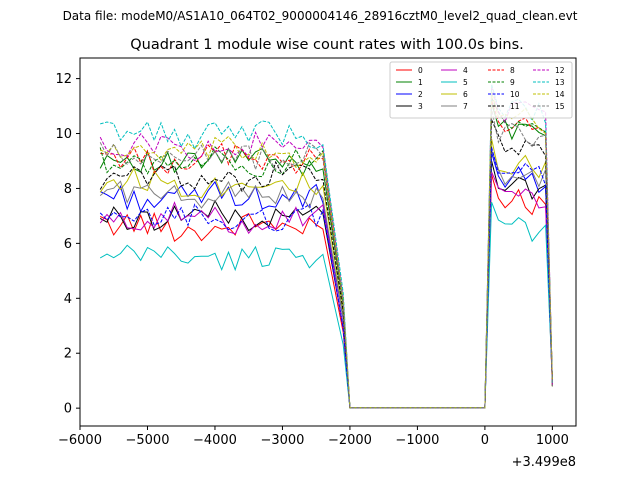  What do you see at coordinates (552, 440) in the screenshot?
I see `x-tick-label: 1000` at bounding box center [552, 440].